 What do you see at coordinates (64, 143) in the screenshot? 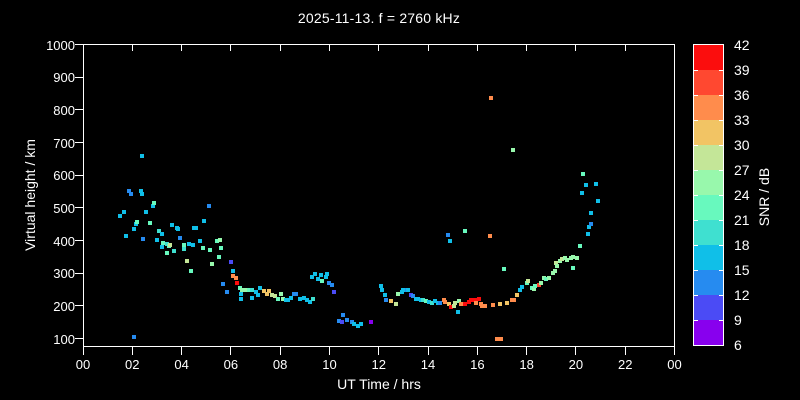
I see `y-tick-label: 700` at bounding box center [64, 143].